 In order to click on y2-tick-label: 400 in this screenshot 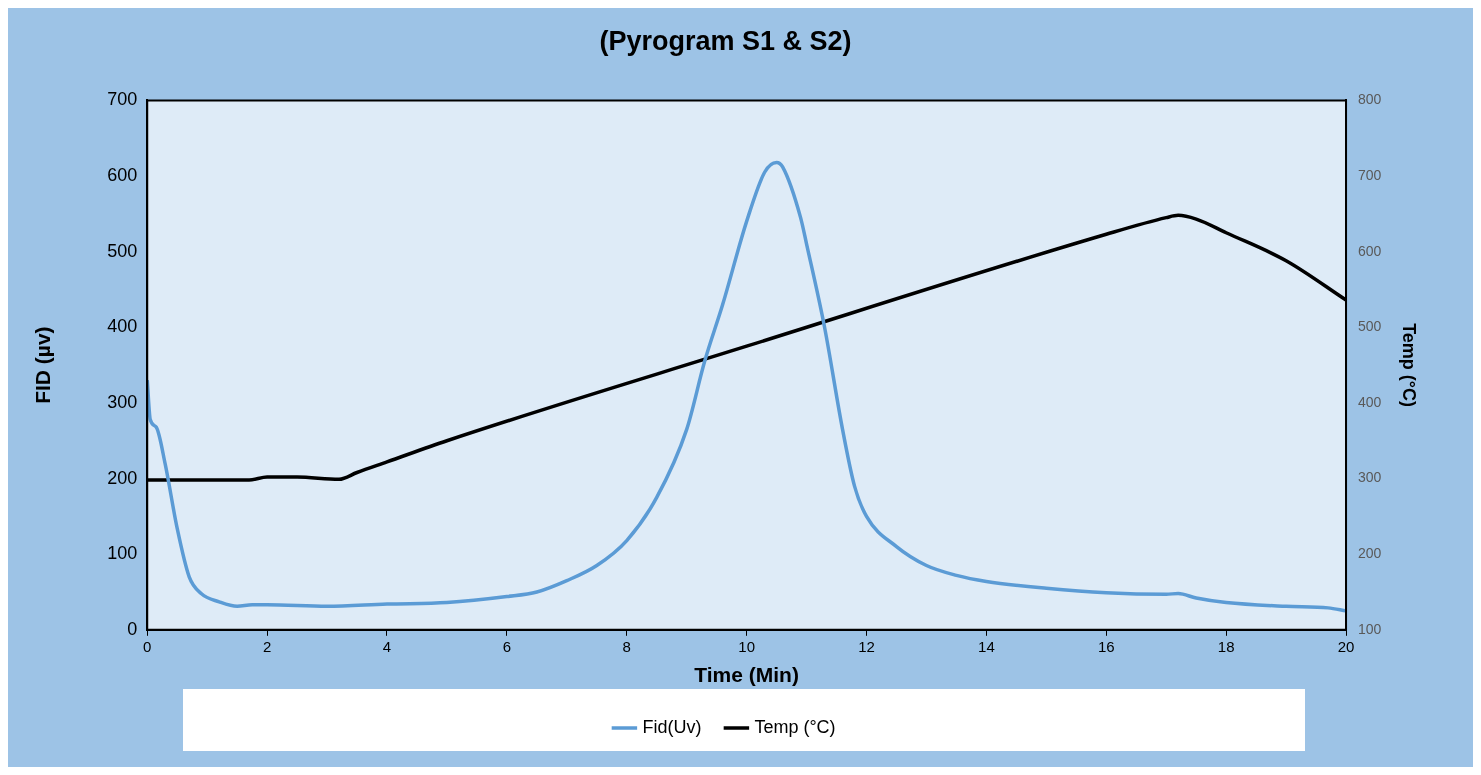, I will do `click(1370, 401)`.